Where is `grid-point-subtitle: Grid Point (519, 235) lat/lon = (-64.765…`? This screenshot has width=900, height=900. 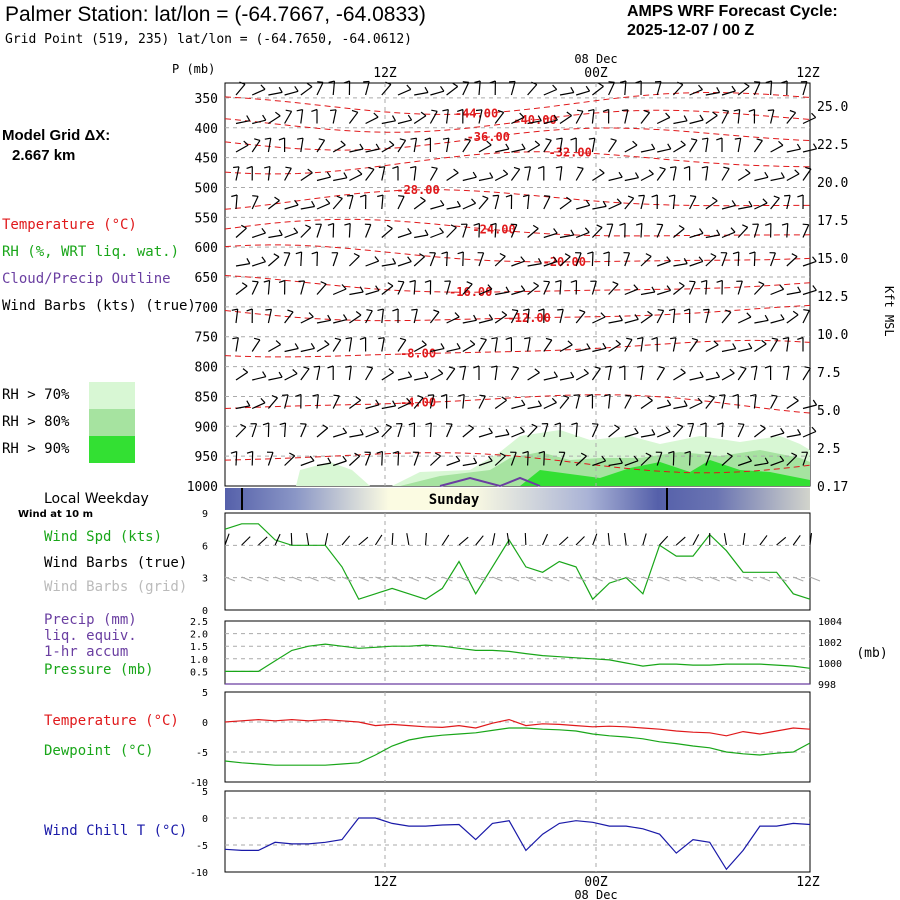 grid-point-subtitle: Grid Point (519, 235) lat/lon = (-64.765… is located at coordinates (208, 39).